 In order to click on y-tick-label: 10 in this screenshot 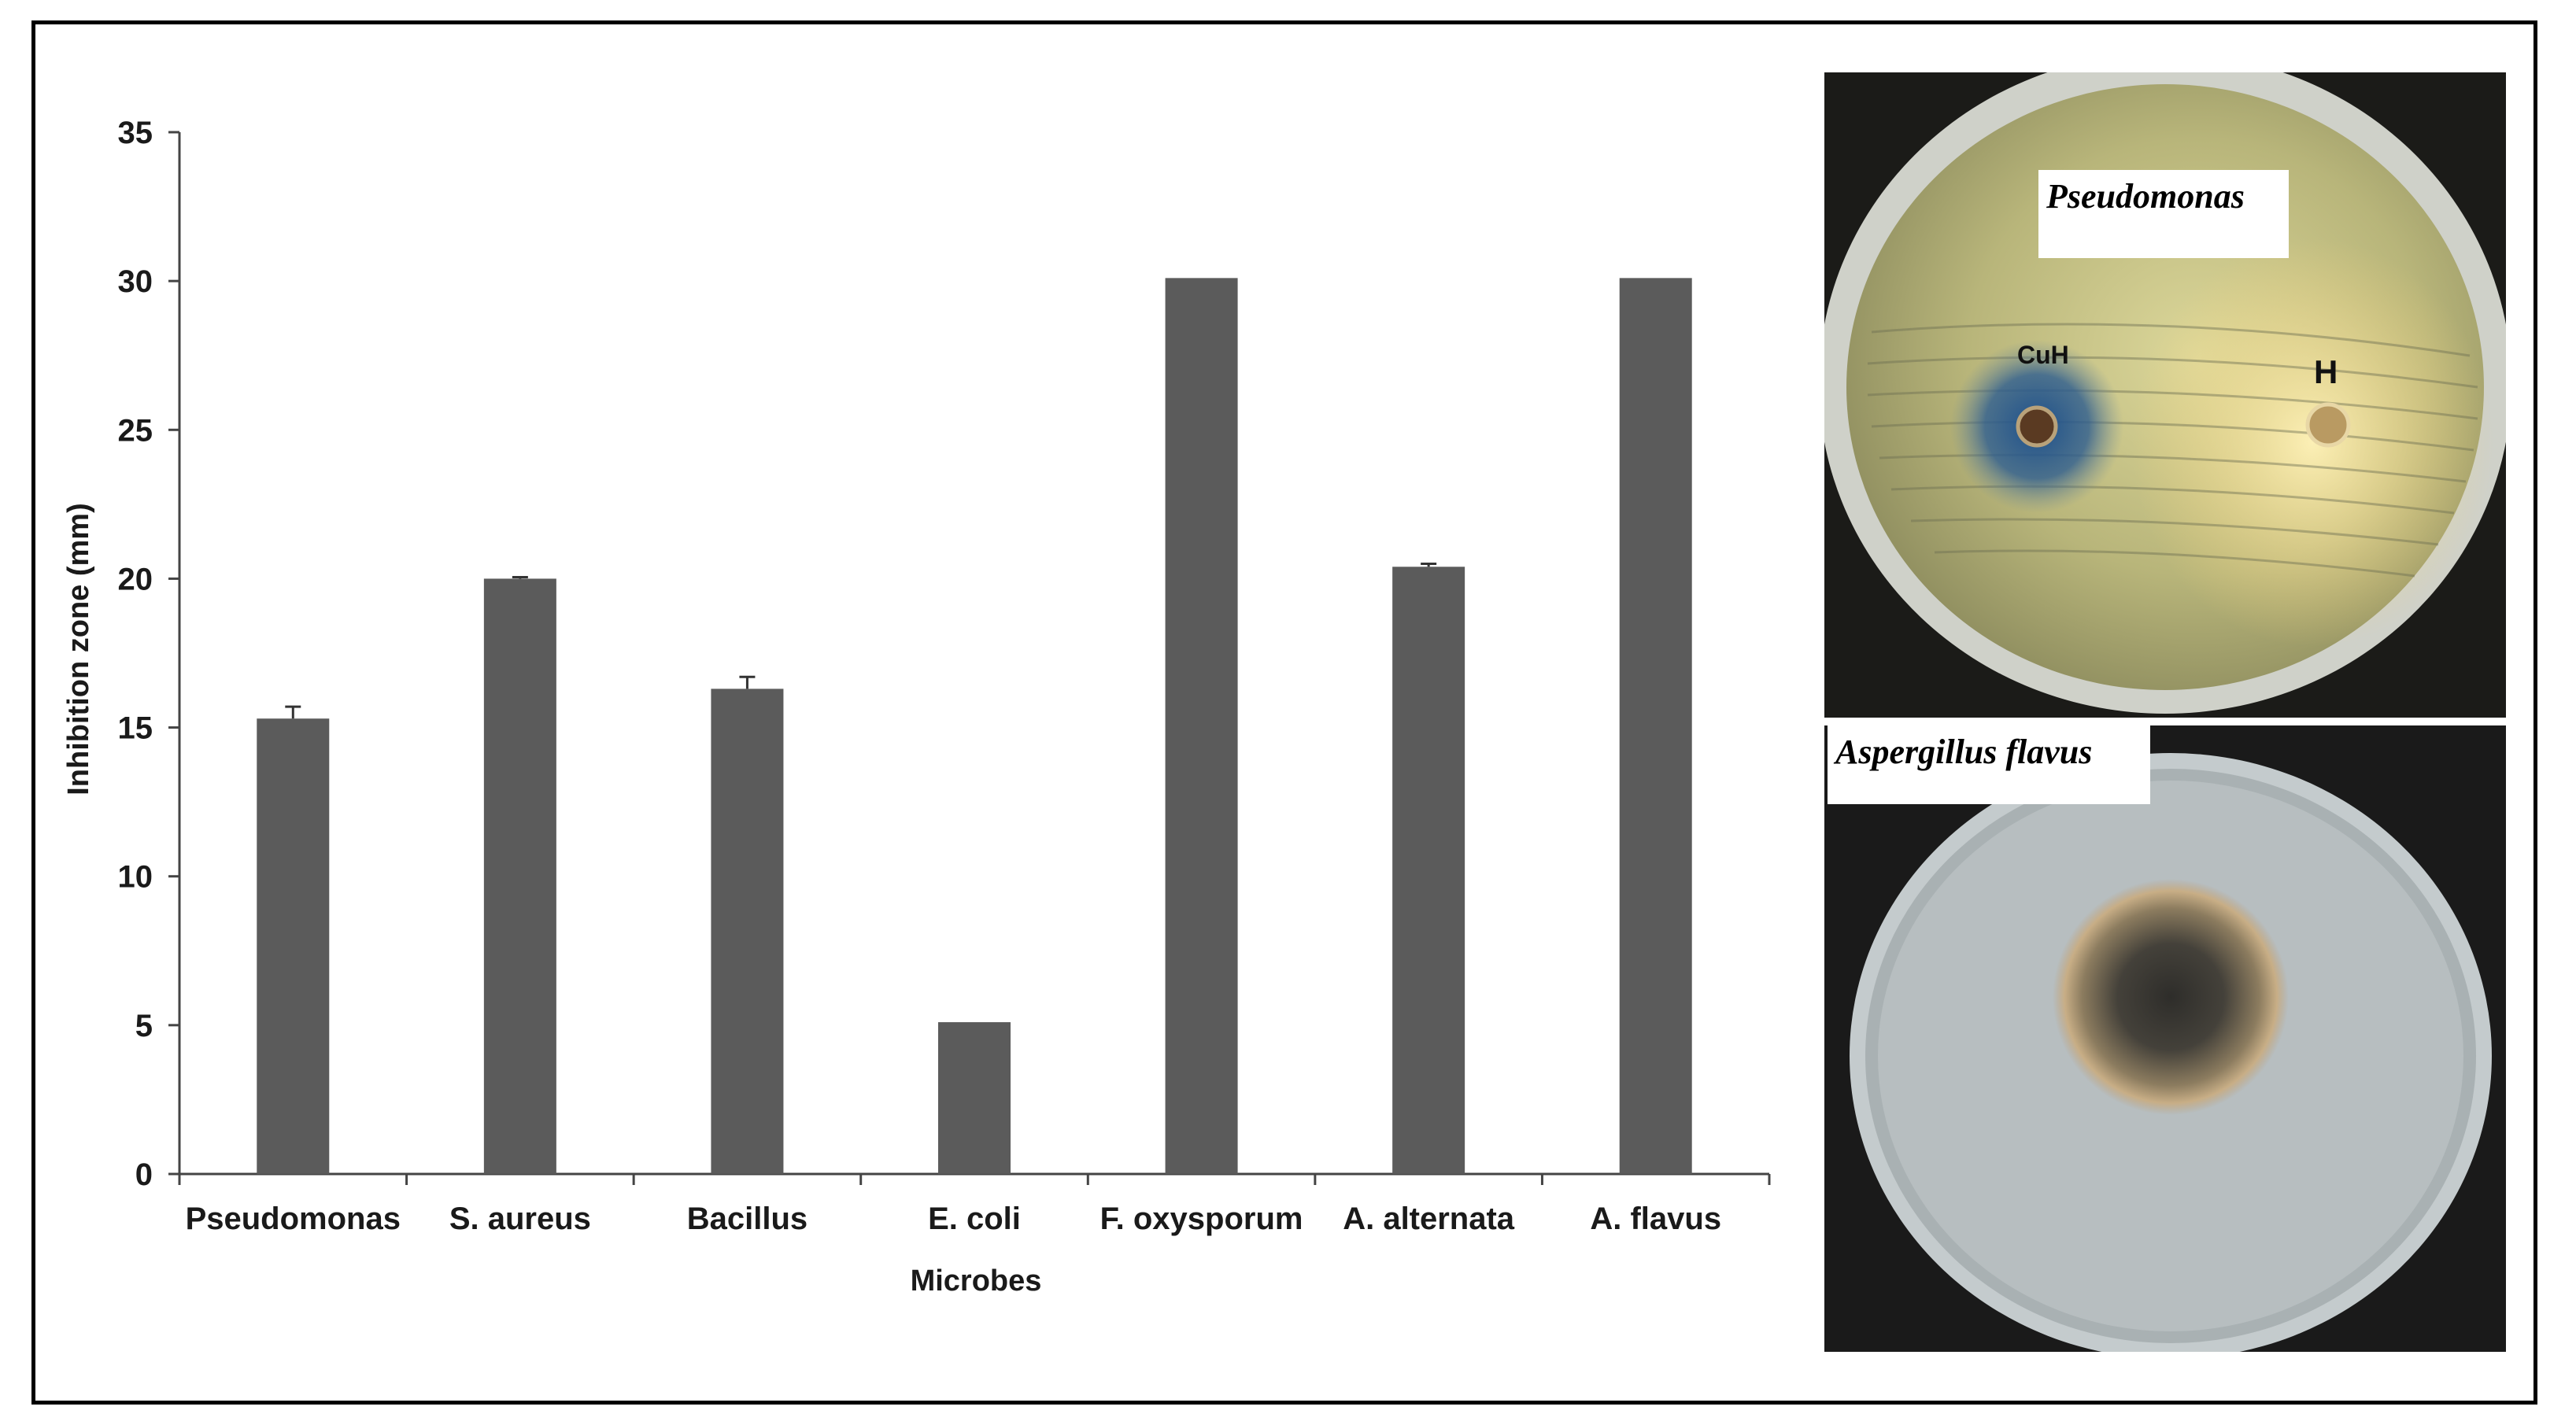, I will do `click(135, 877)`.